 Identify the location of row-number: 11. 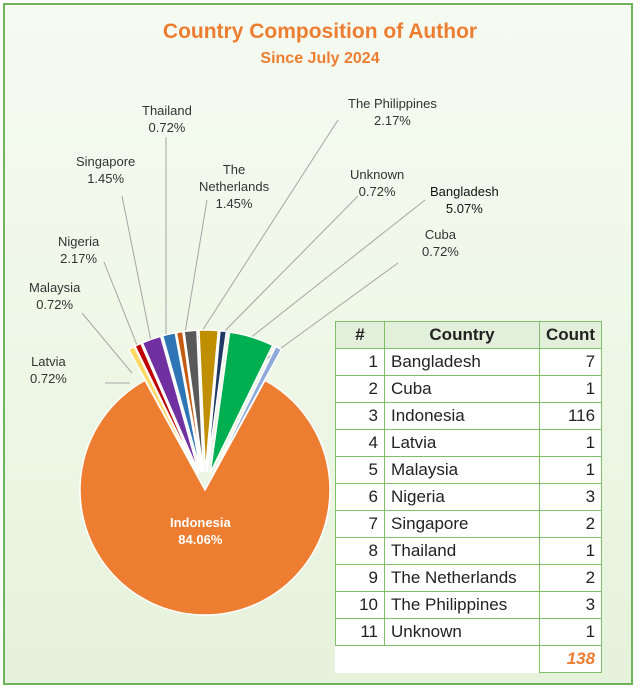
(360, 632).